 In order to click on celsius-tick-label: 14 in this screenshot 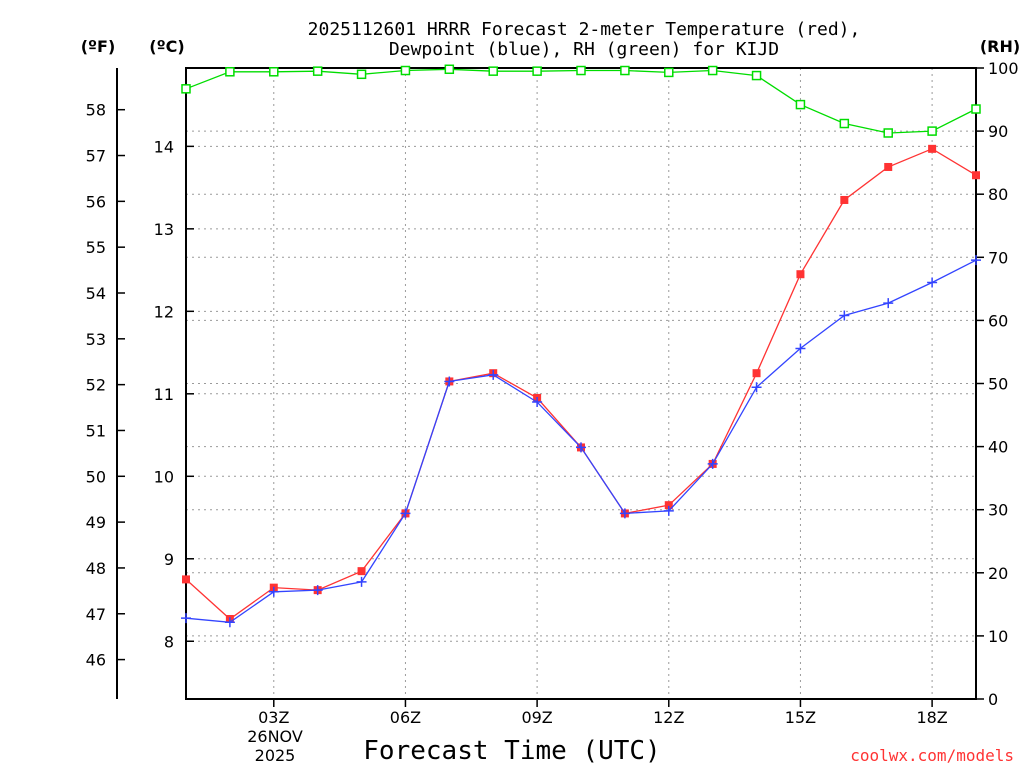, I will do `click(164, 146)`.